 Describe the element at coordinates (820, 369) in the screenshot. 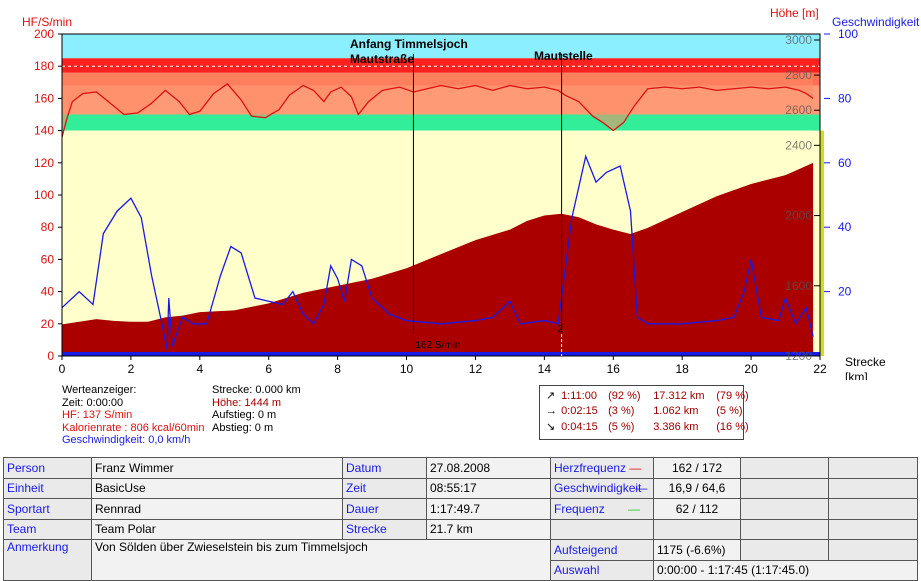

I see `x-tick-label: 22` at that location.